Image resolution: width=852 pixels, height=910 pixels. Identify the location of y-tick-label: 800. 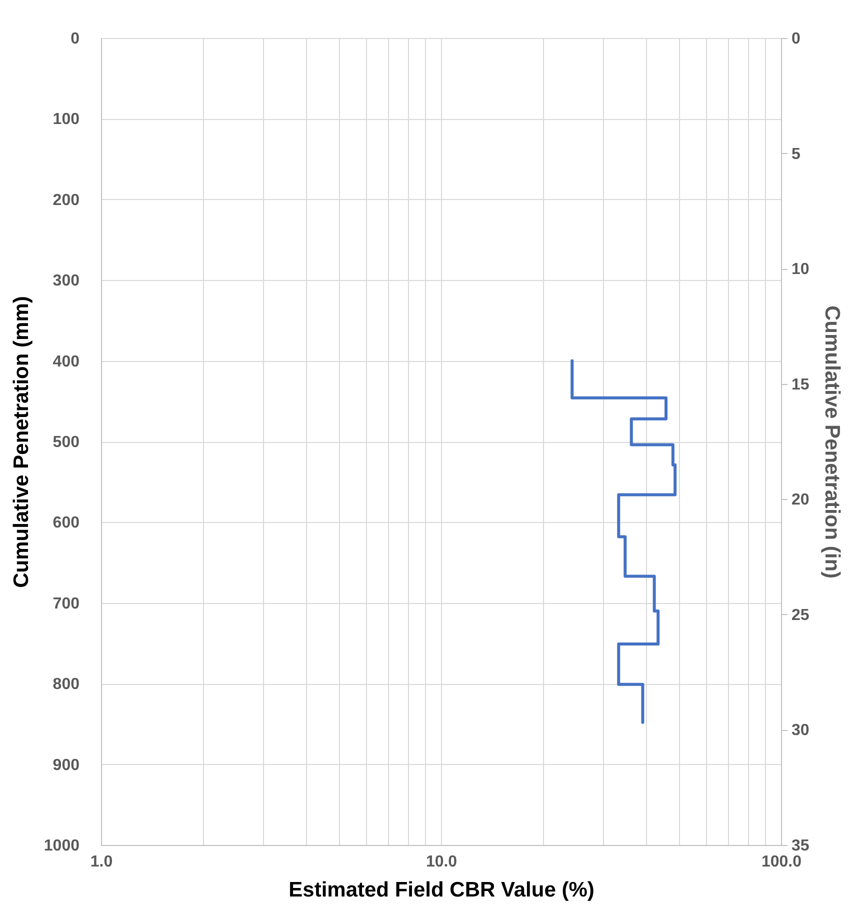
(66, 685).